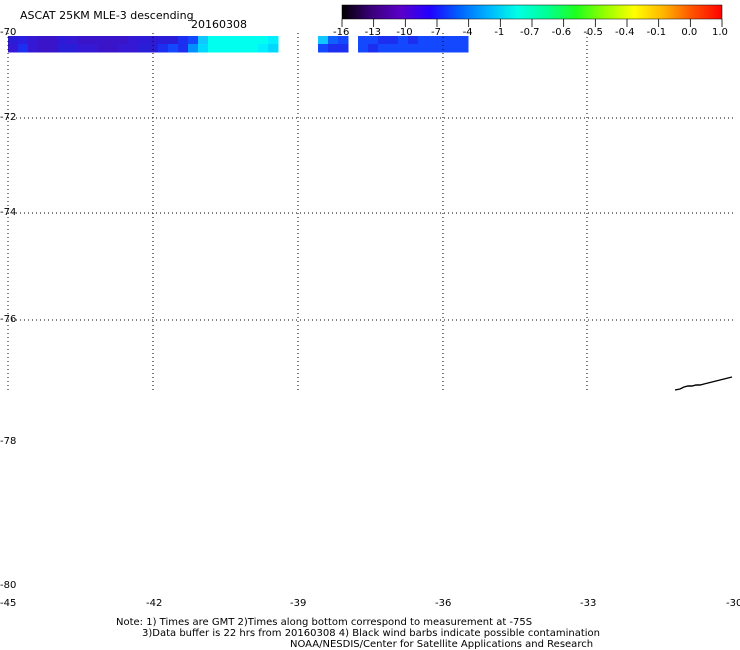 The width and height of the screenshot is (740, 650). What do you see at coordinates (532, 23) in the screenshot?
I see `colorbar-ticks` at bounding box center [532, 23].